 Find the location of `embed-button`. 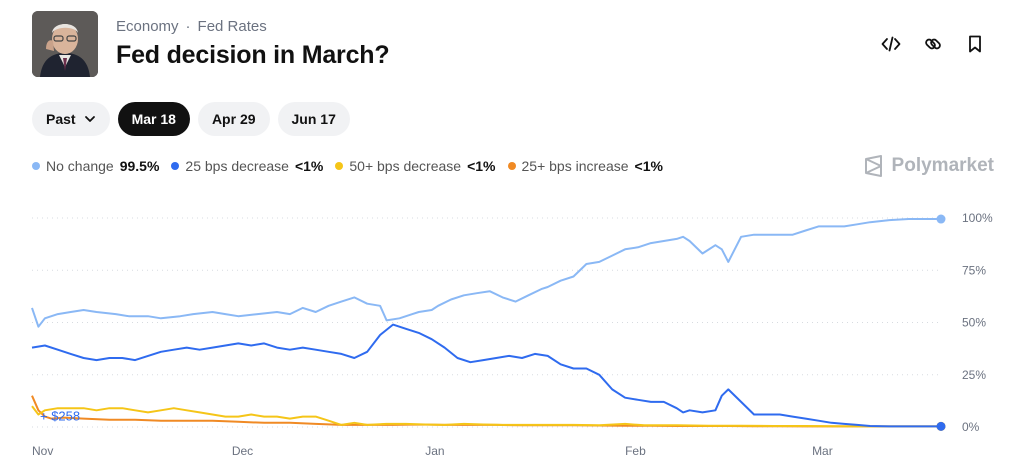

embed-button is located at coordinates (891, 44).